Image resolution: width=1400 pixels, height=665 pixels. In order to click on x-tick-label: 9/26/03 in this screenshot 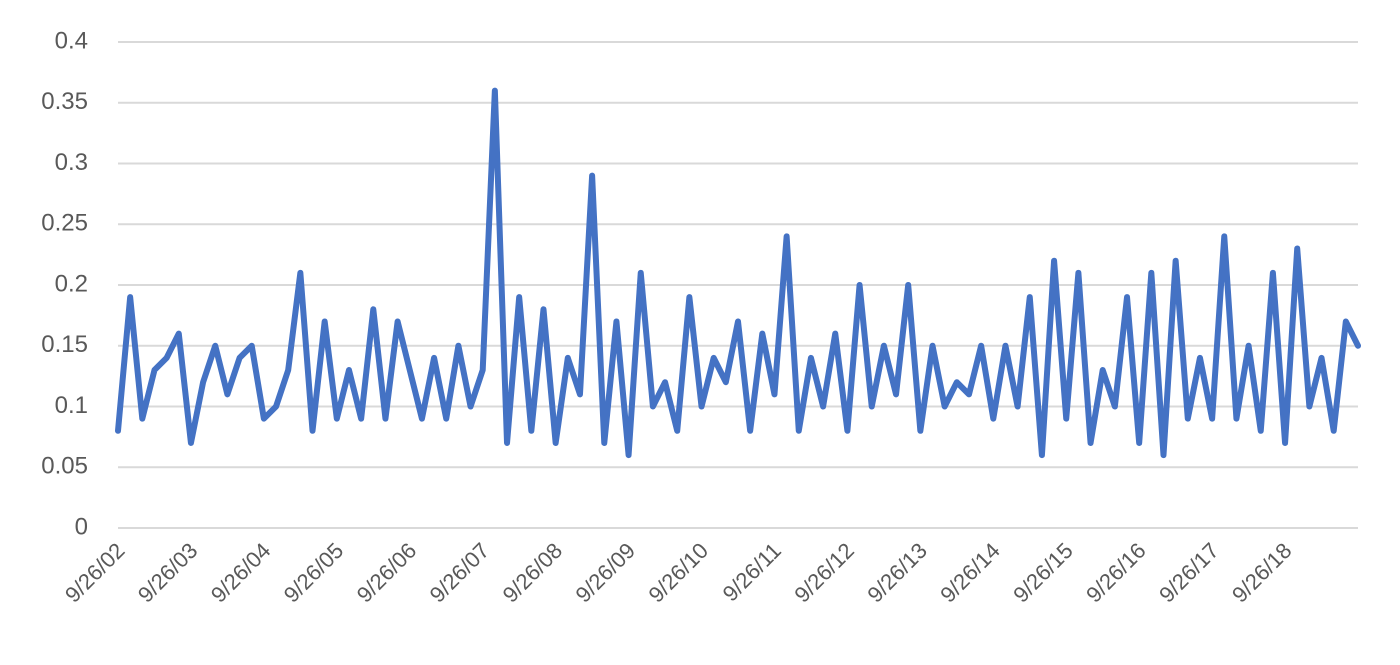, I will do `click(168, 573)`.